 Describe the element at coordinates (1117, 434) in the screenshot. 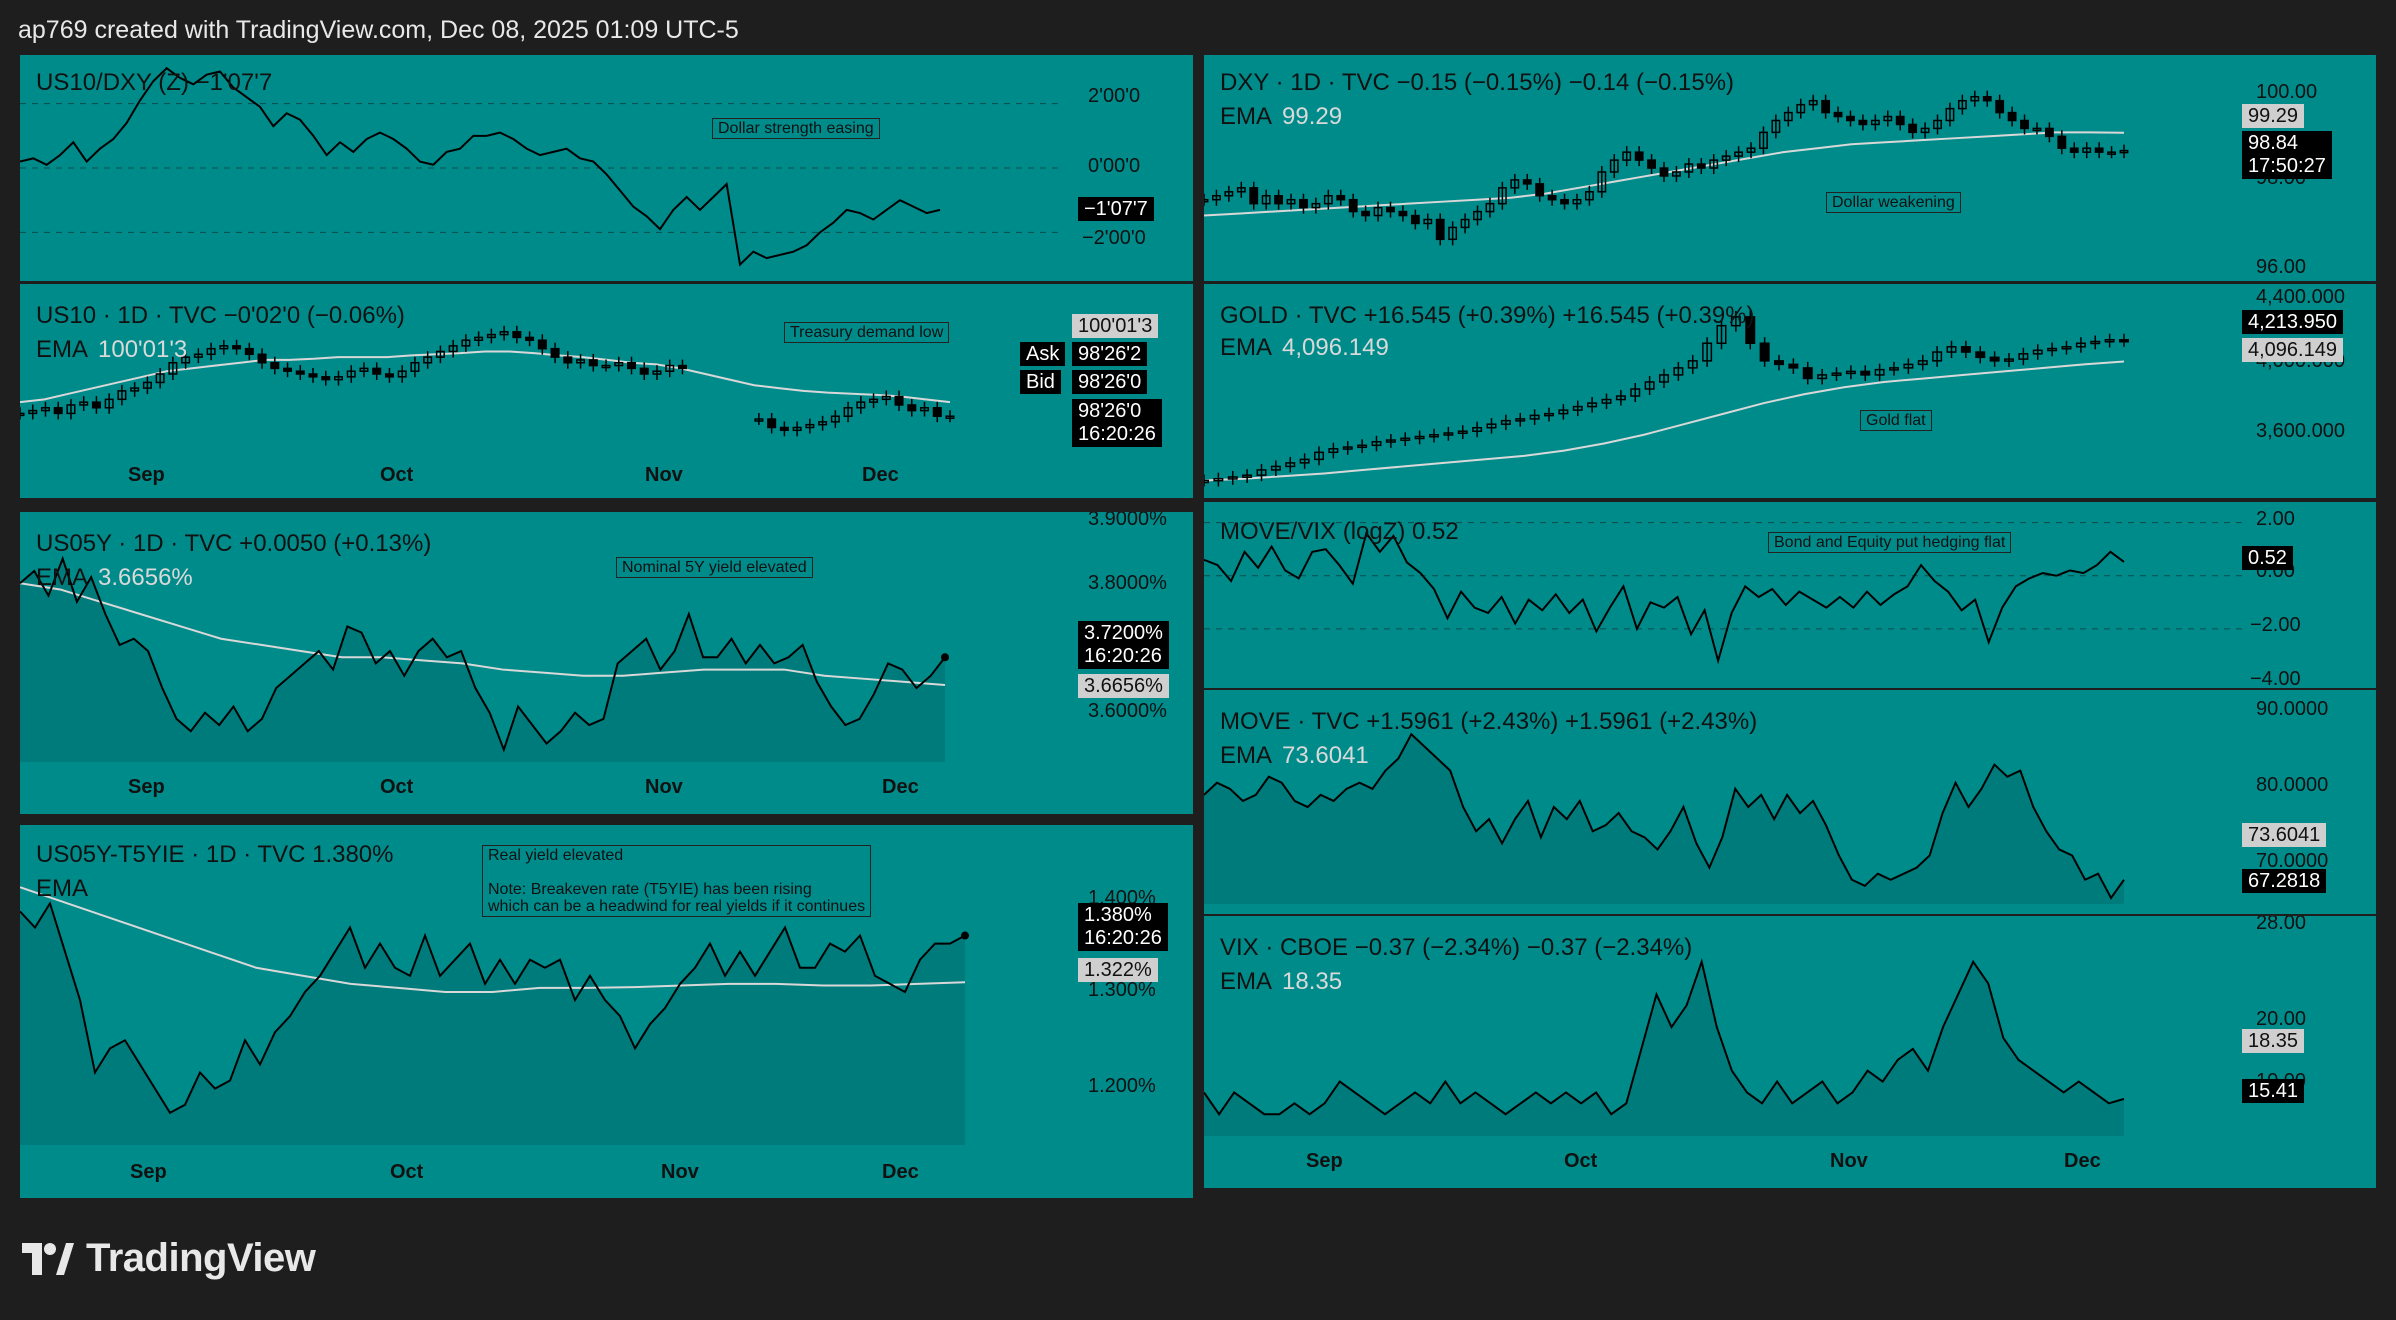

I see `tag-last-time: 16:20:26` at that location.